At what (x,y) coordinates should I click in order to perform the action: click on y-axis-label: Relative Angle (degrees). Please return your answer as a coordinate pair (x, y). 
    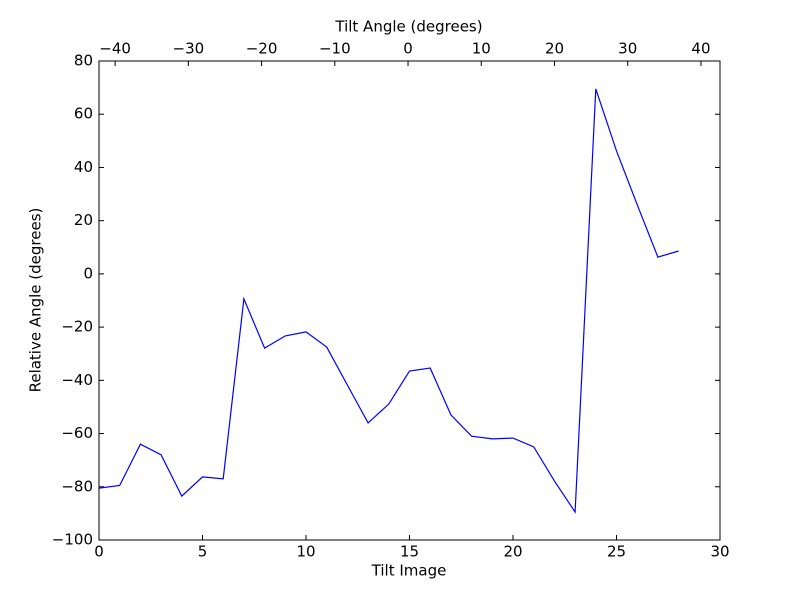
    Looking at the image, I should click on (36, 300).